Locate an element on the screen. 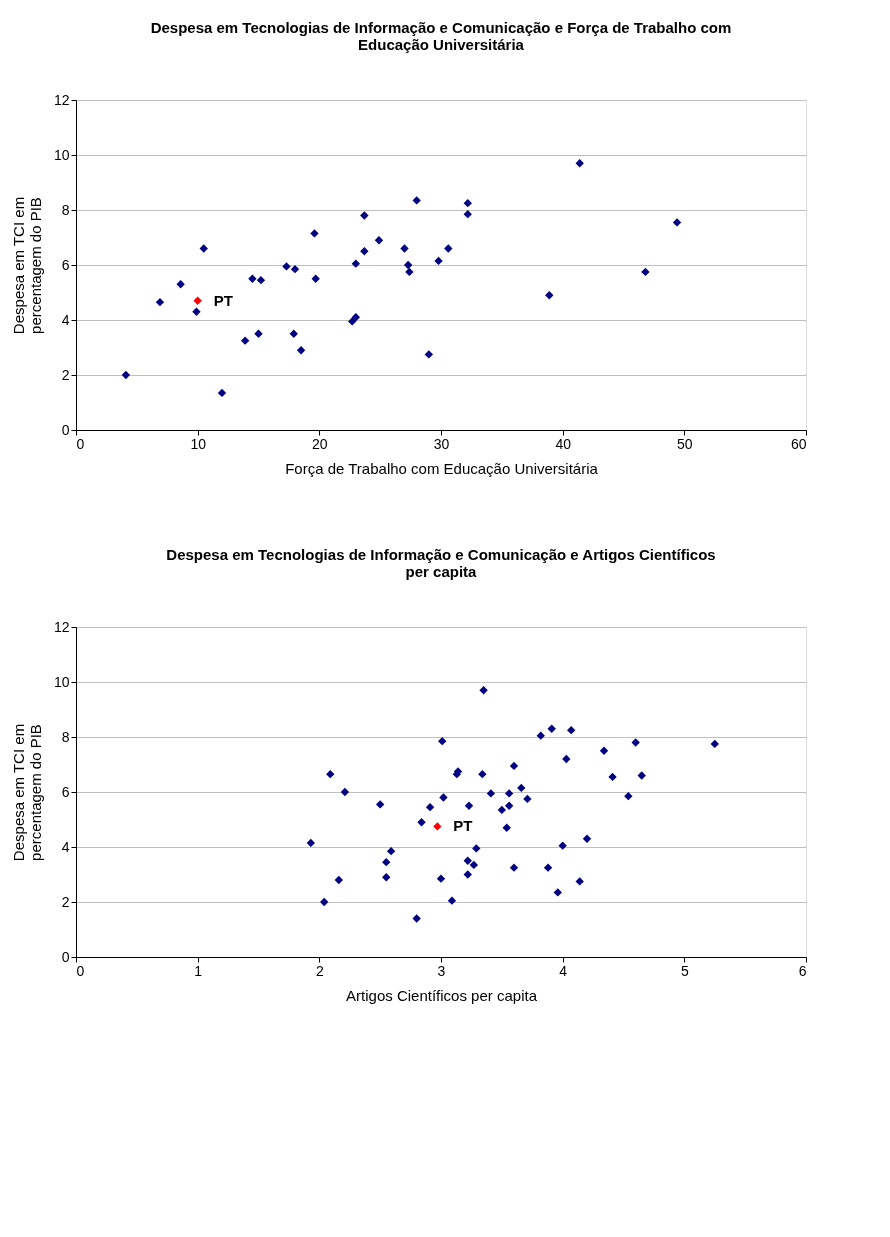  x-tick-label: 50 is located at coordinates (685, 443).